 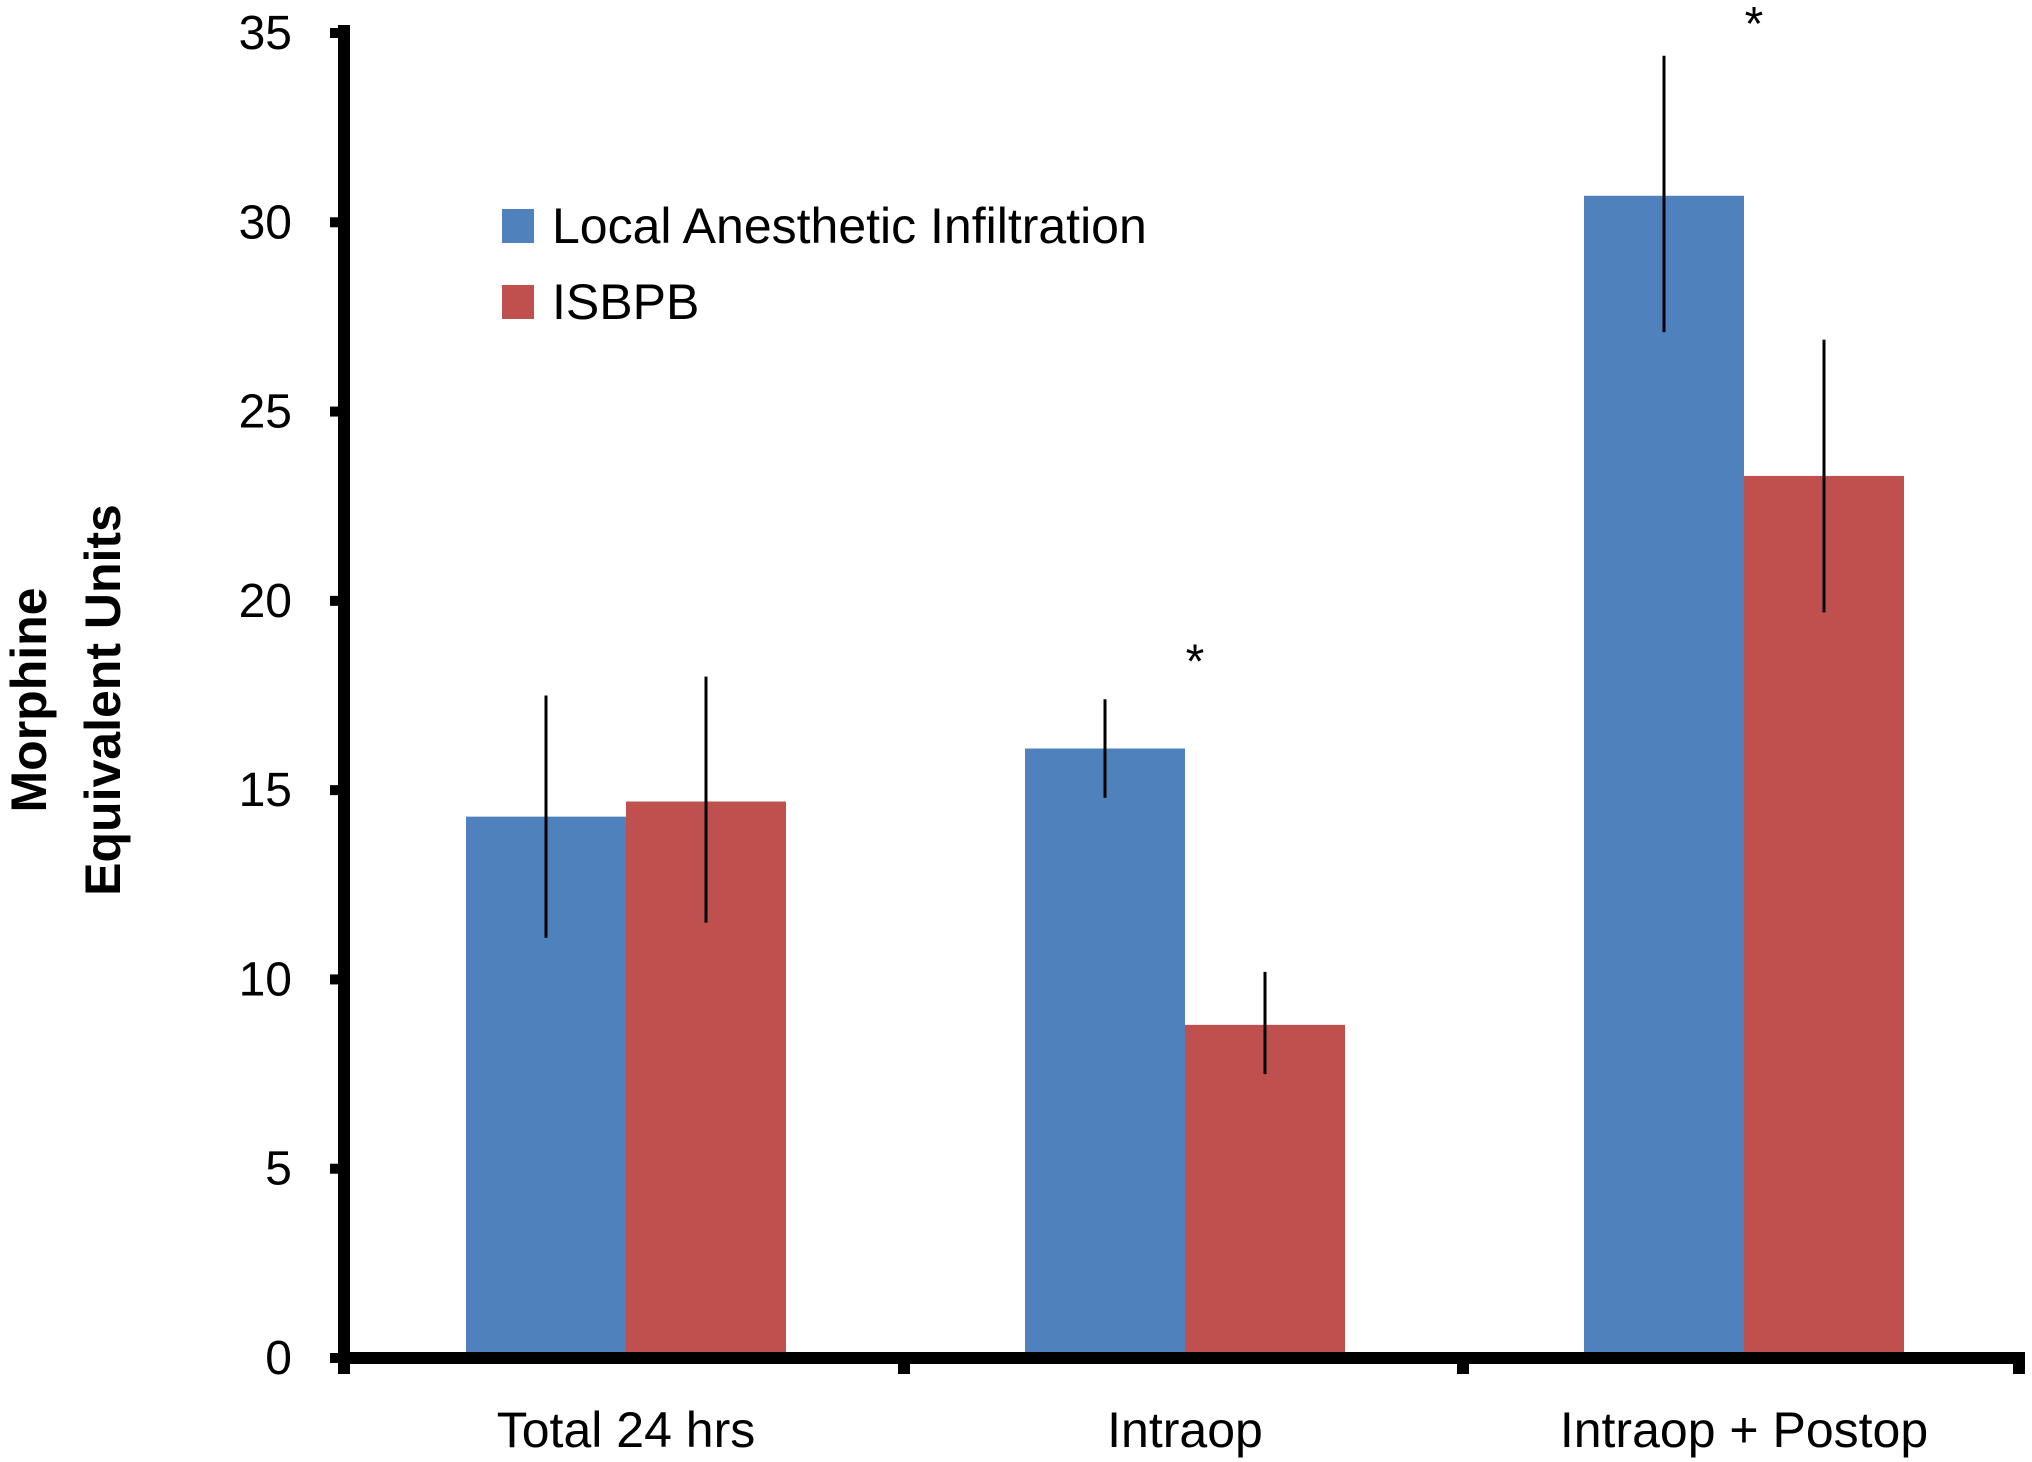 I want to click on y-tick-label: 0, so click(x=278, y=1358).